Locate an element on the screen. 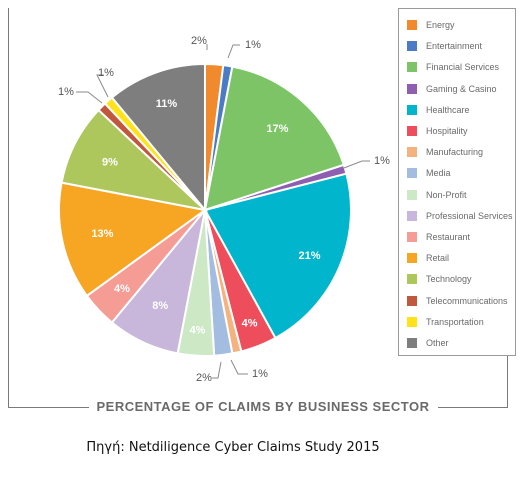  legend-item: Professional Services is located at coordinates (460, 216).